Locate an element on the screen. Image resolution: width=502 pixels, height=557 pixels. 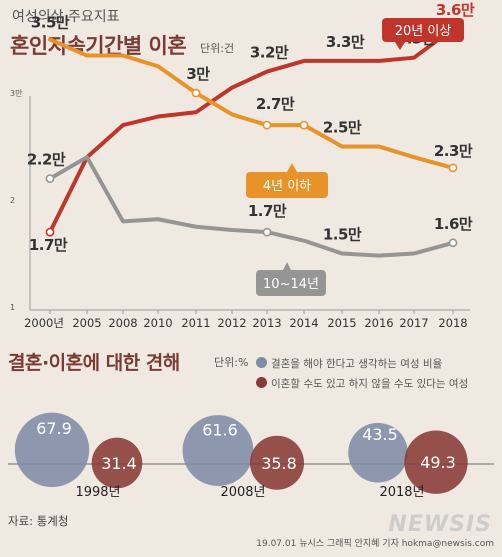
x-tick-label: 2015 is located at coordinates (341, 323).